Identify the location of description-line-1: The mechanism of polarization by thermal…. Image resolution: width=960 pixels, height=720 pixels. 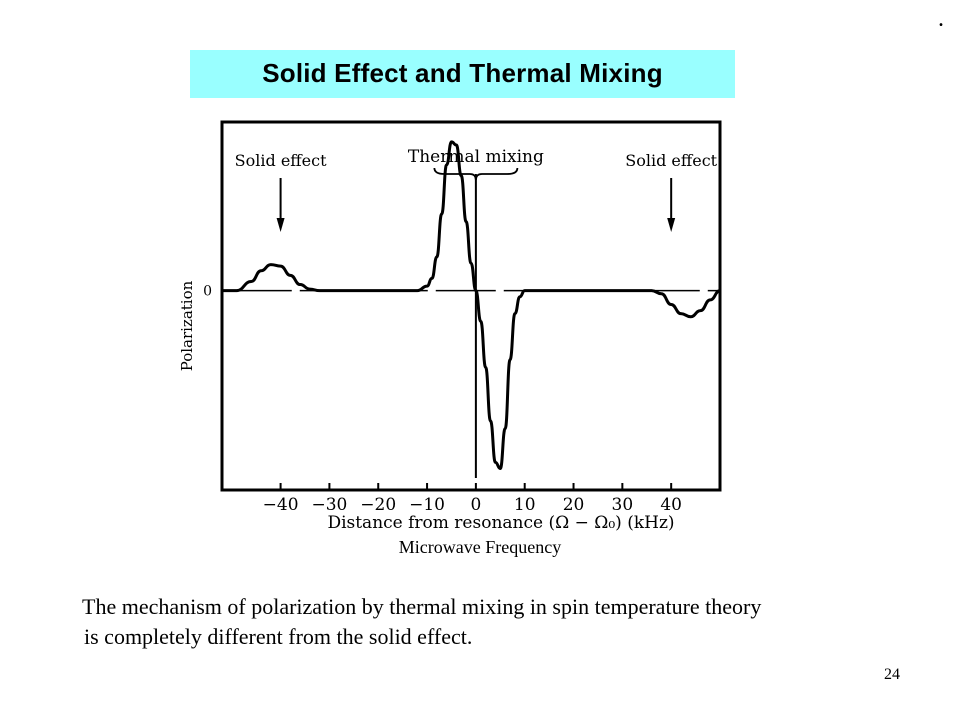
(422, 606).